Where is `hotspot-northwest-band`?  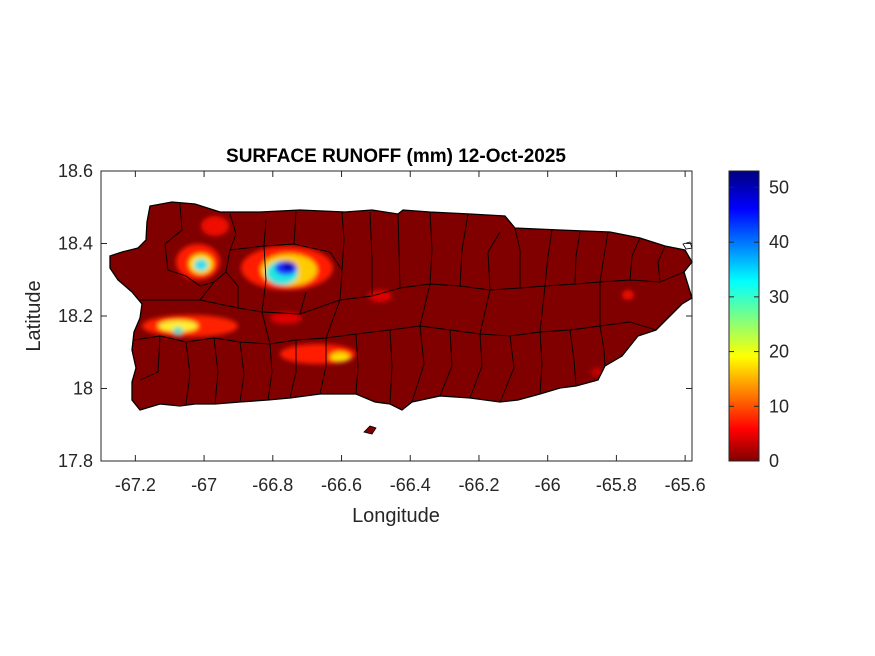 hotspot-northwest-band is located at coordinates (215, 226).